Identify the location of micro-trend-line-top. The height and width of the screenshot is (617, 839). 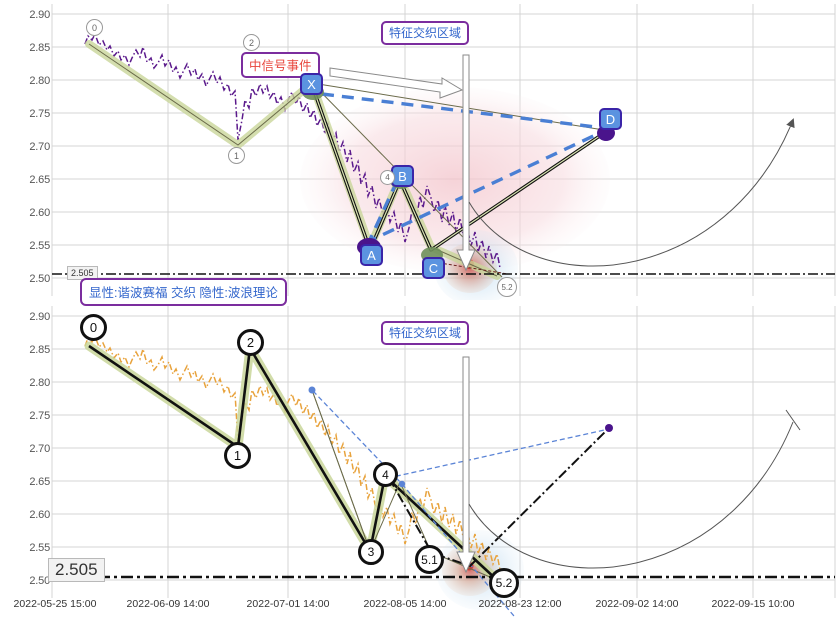
(471, 268).